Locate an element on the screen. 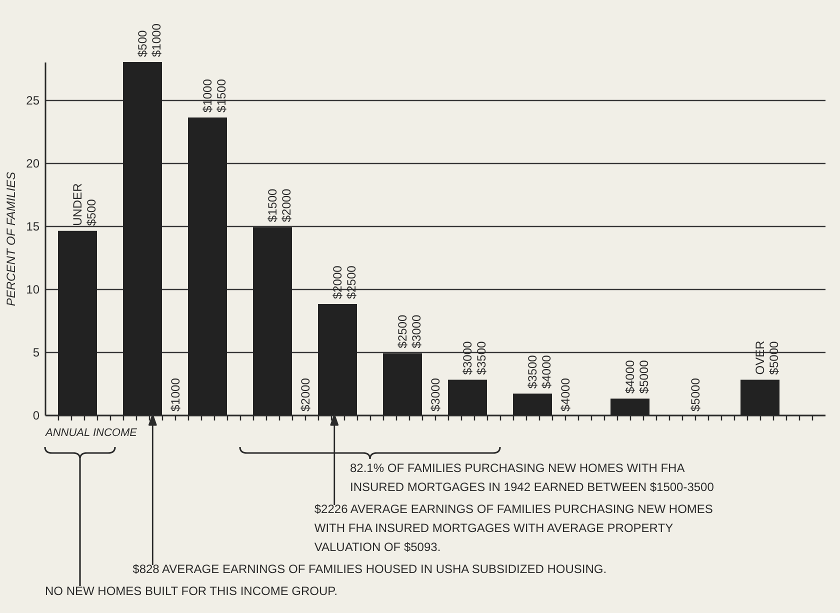 The image size is (840, 613). annotation: $2226 AVERAGE EARNINGS OF FAMILIES PURCHASING NEW HOMES WITH FHA INSURED MORTGAGES WITH AVERAGE PROPERTY VALUATION OF $5093. is located at coordinates (513, 528).